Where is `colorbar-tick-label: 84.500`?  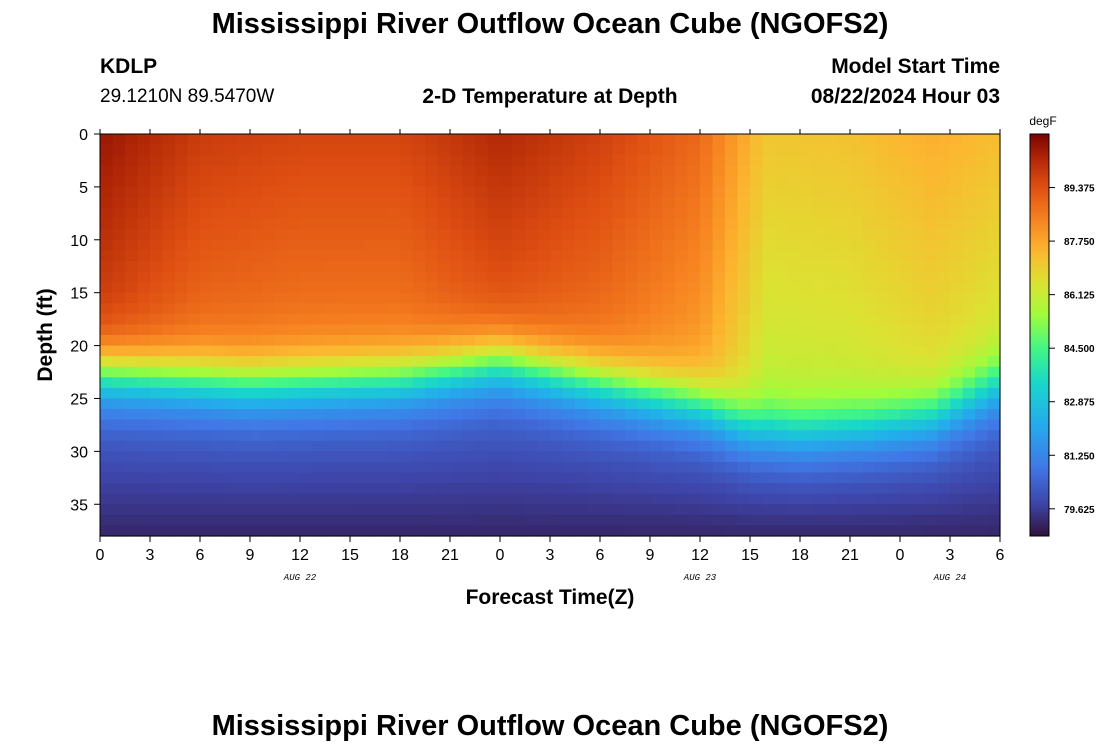
colorbar-tick-label: 84.500 is located at coordinates (1079, 349).